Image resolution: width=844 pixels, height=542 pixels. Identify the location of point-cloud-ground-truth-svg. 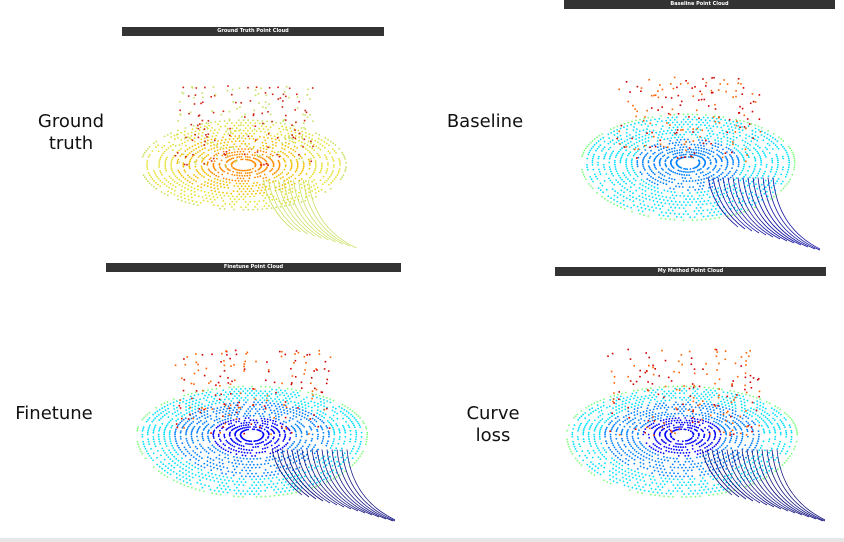
(249, 167).